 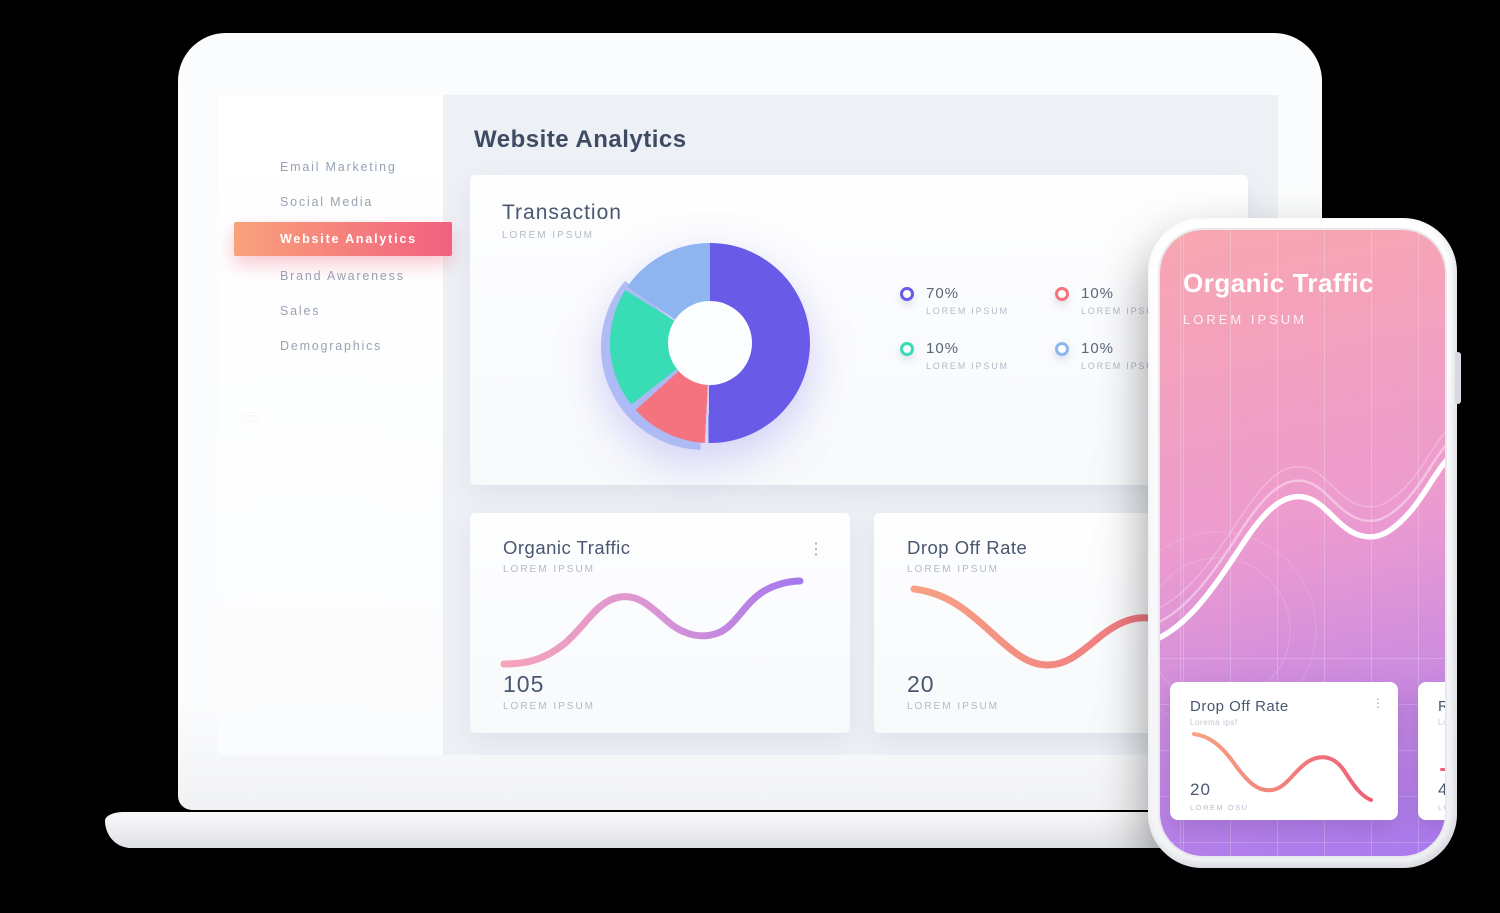 I want to click on phone-second-card: Re Lo 4 LO, so click(x=1431, y=751).